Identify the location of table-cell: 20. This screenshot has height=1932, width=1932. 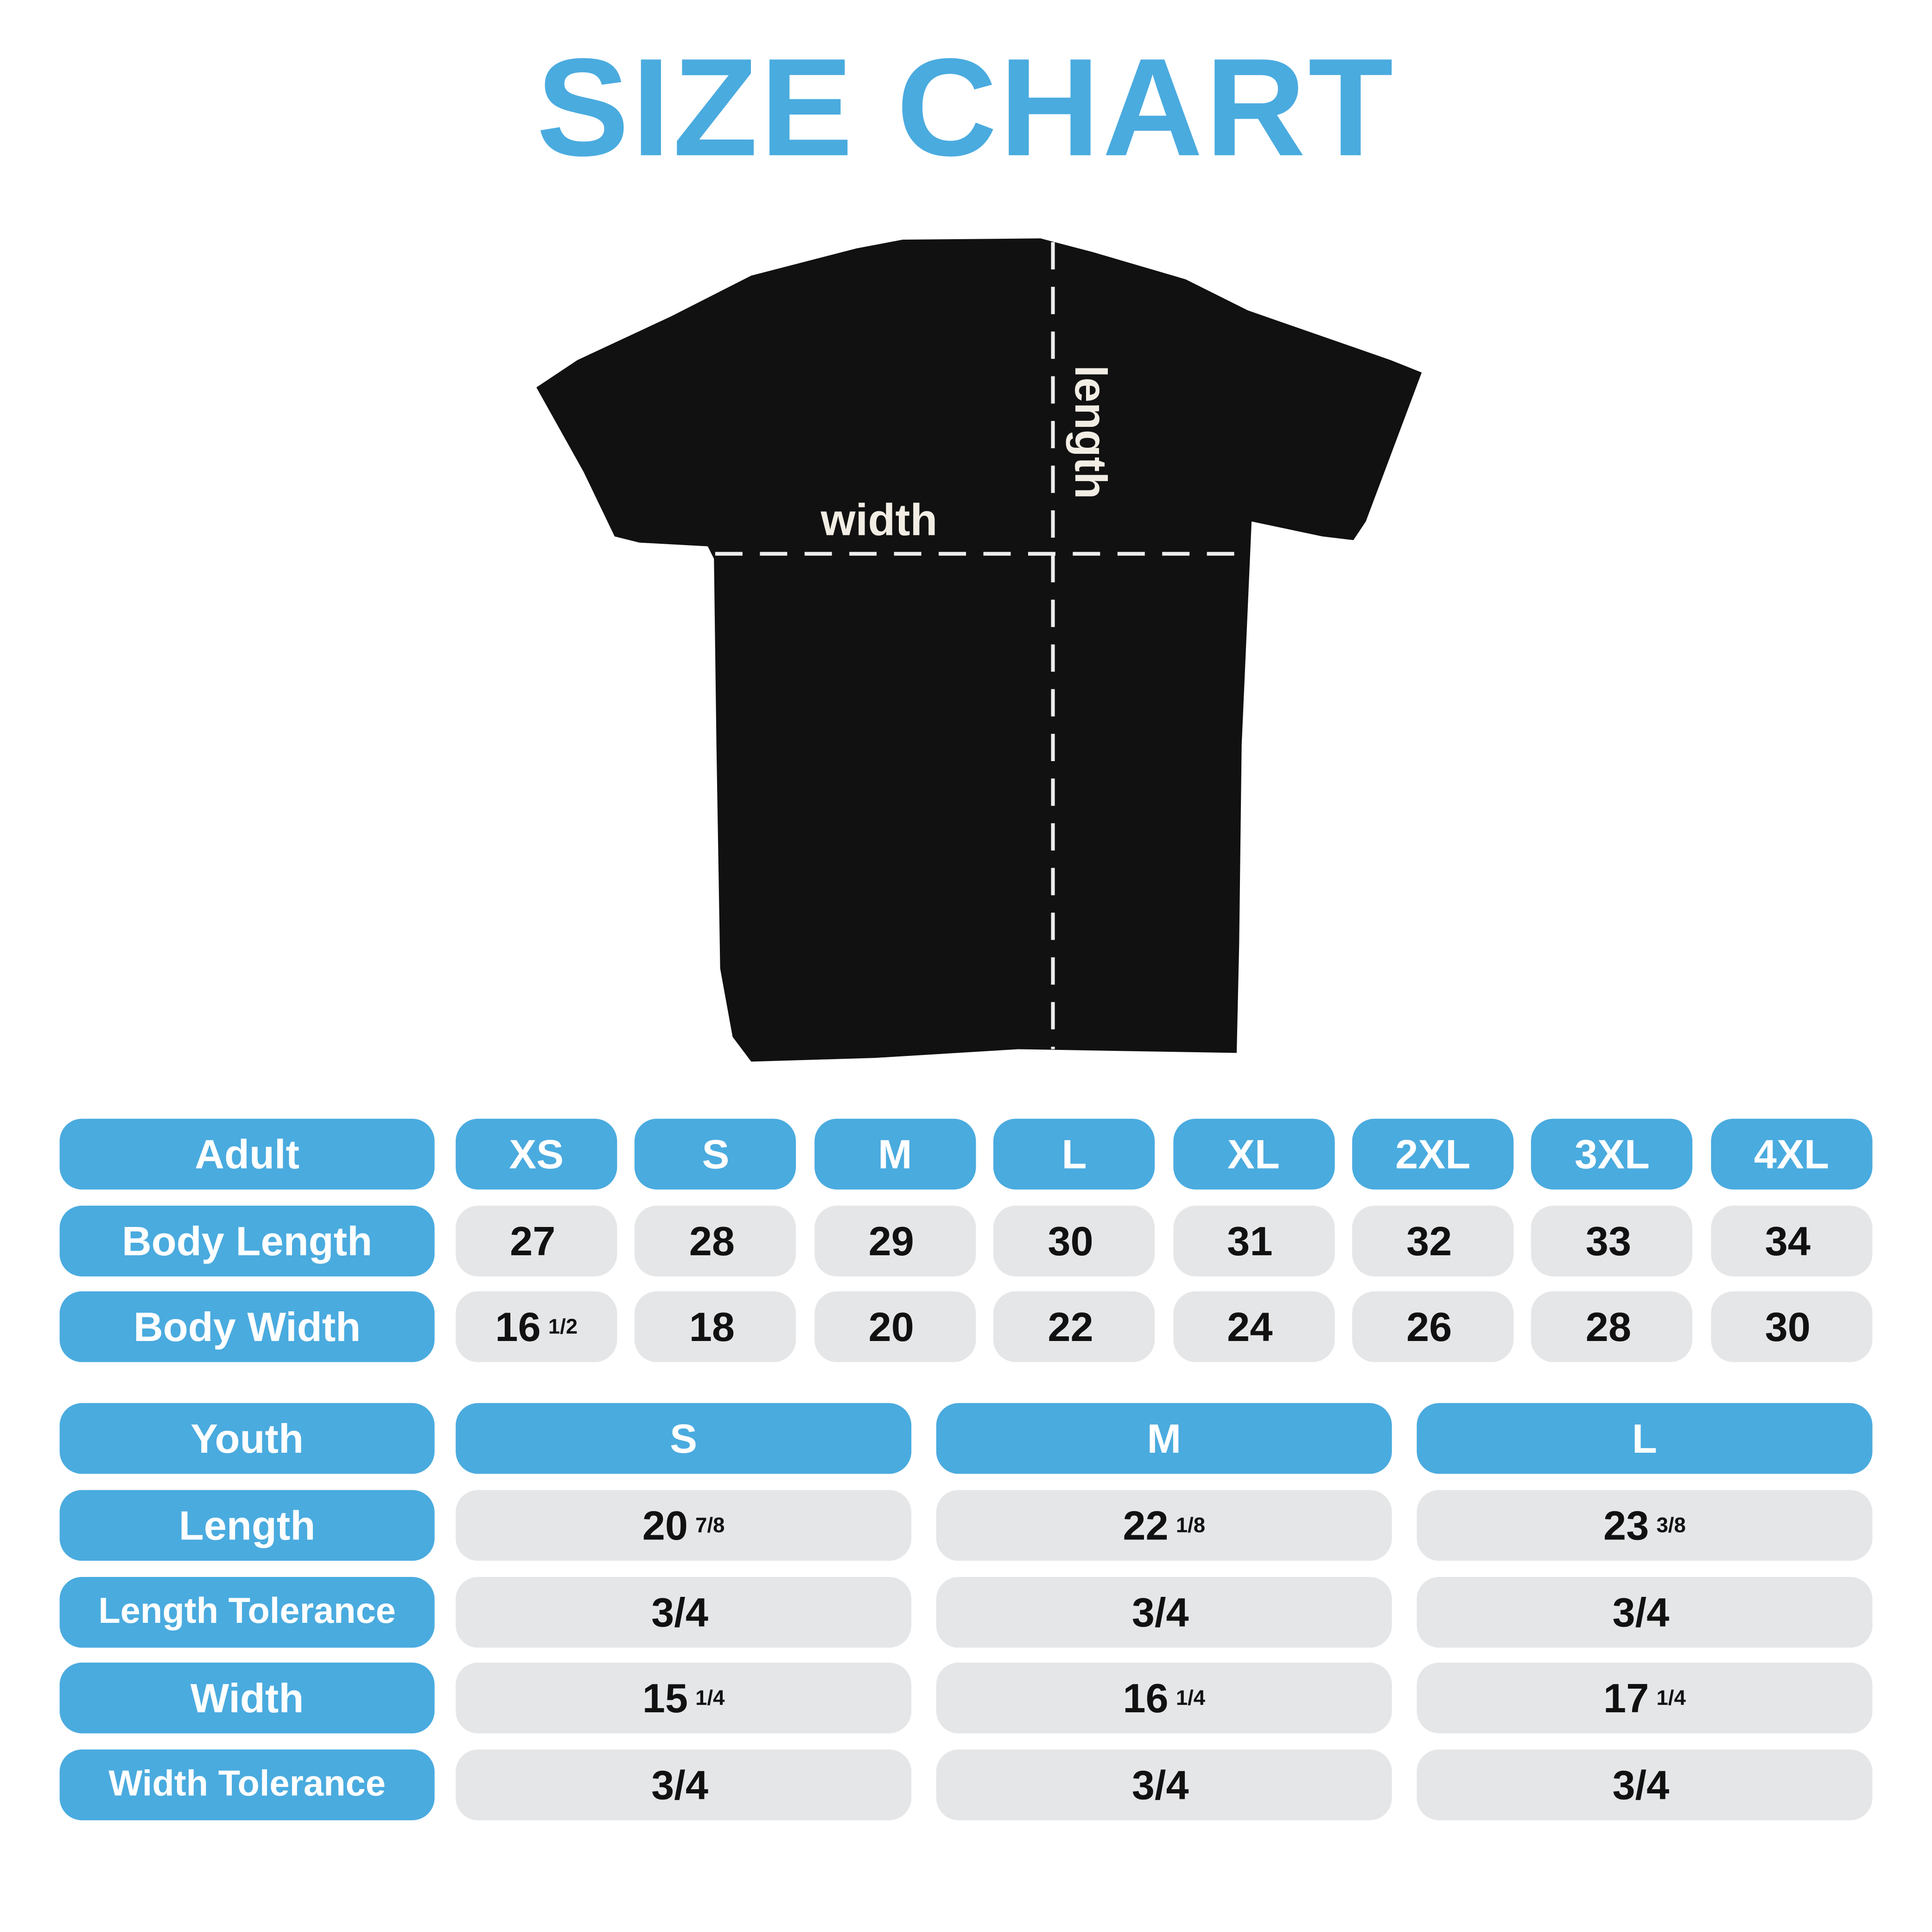
(895, 1326).